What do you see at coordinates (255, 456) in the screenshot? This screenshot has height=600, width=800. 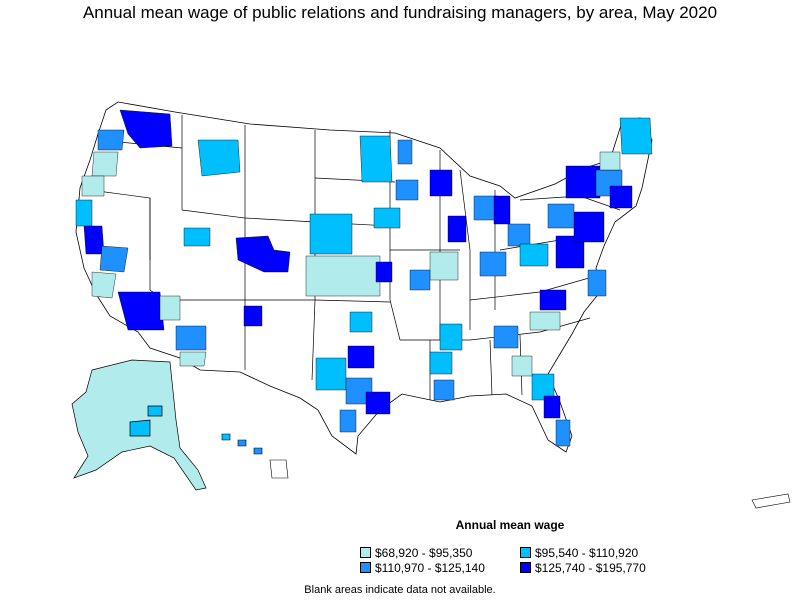 I see `hawaii` at bounding box center [255, 456].